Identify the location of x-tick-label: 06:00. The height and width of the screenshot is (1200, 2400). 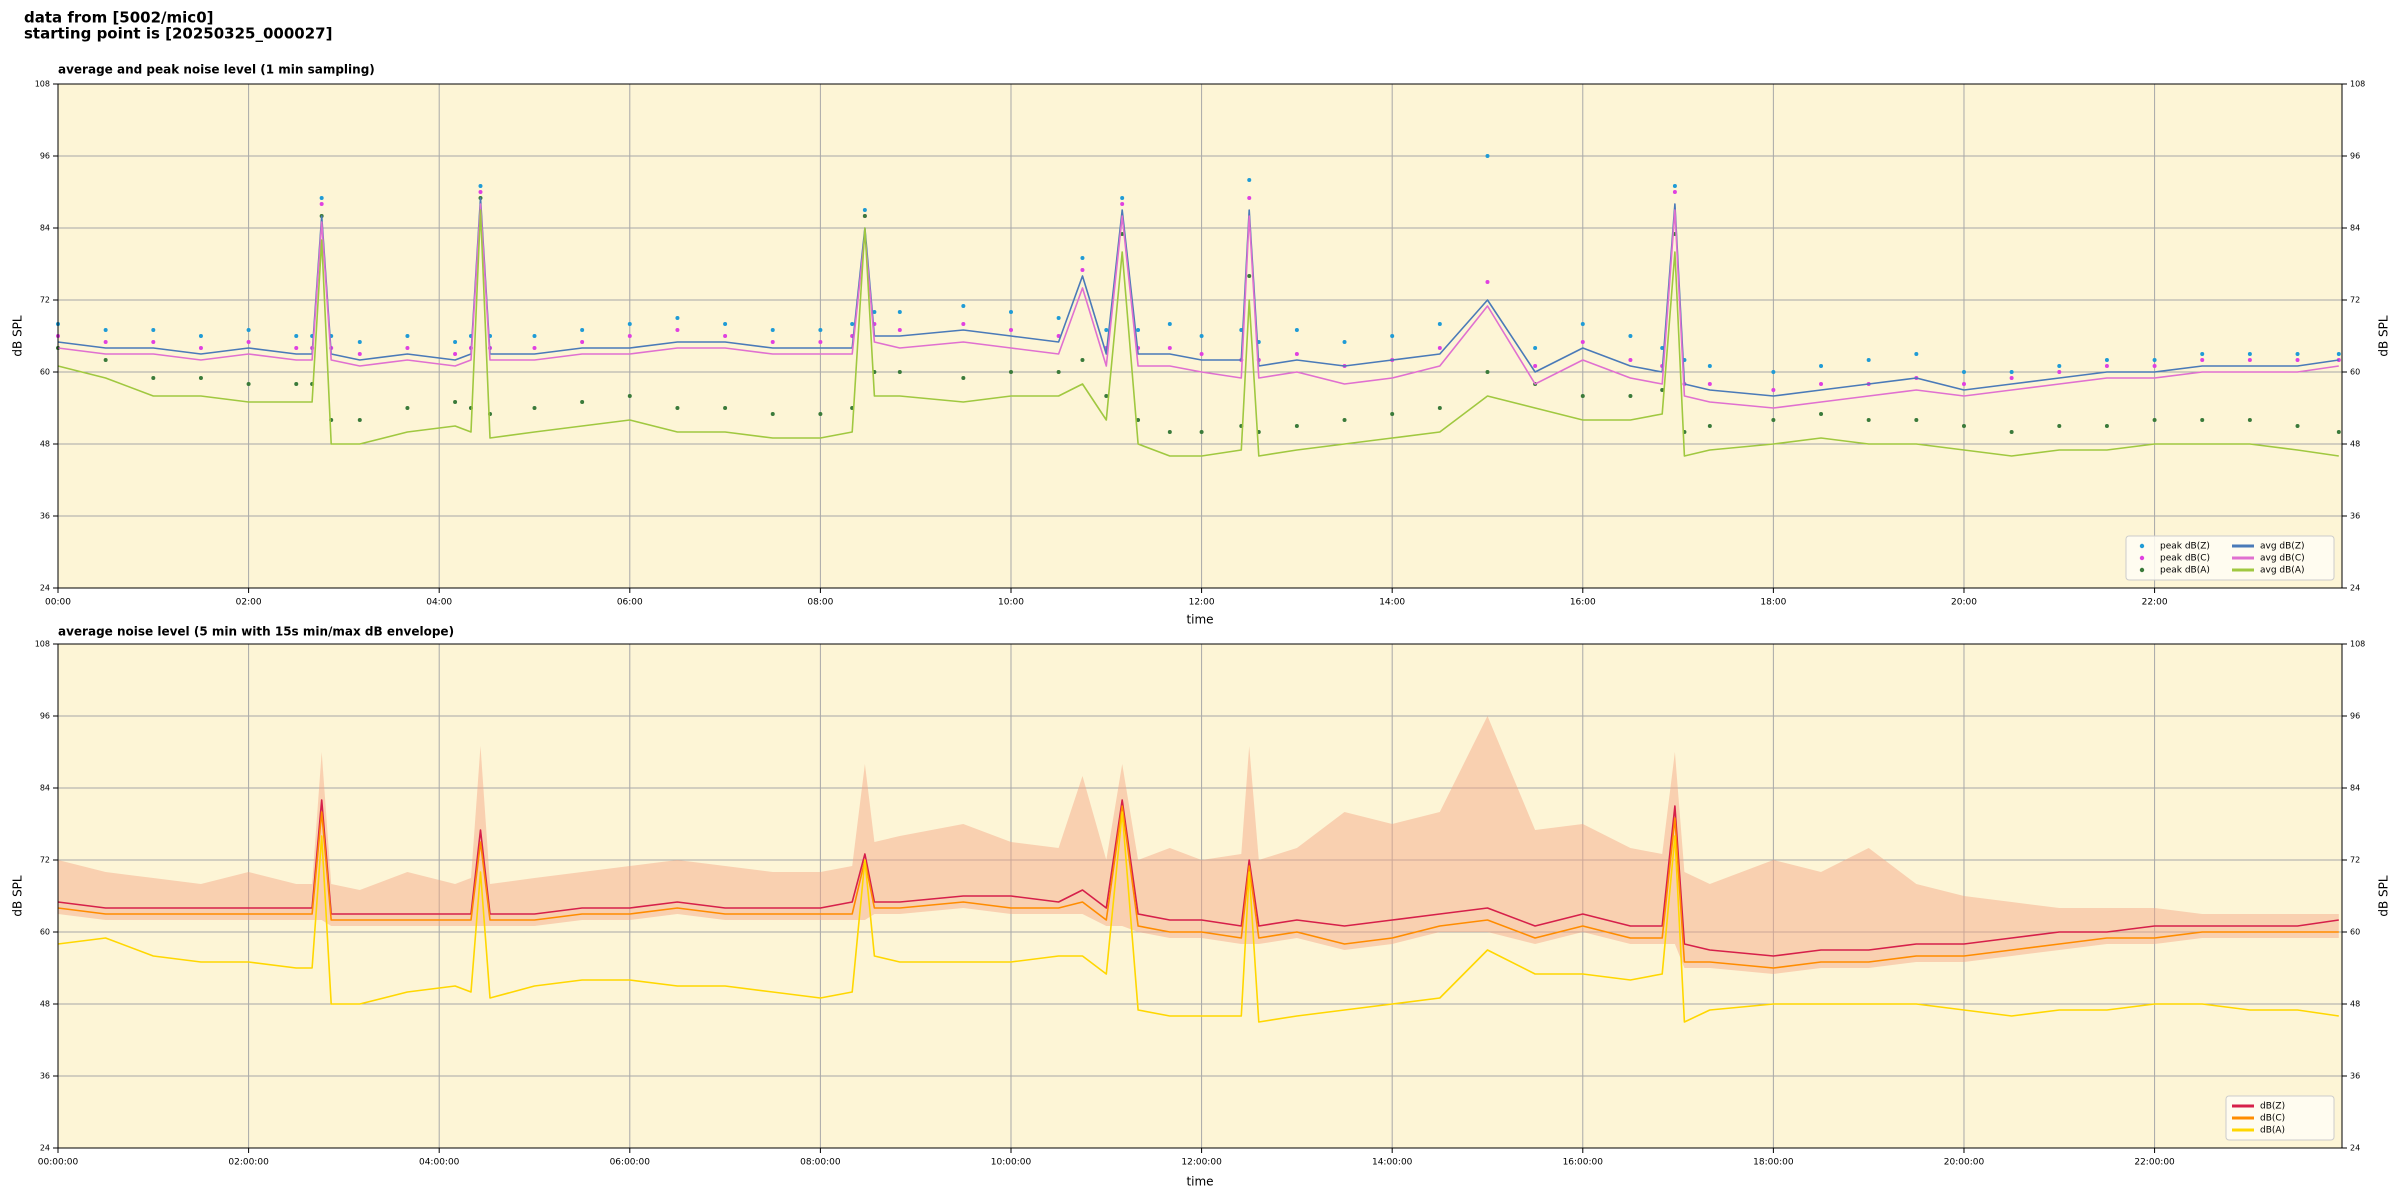
(630, 603).